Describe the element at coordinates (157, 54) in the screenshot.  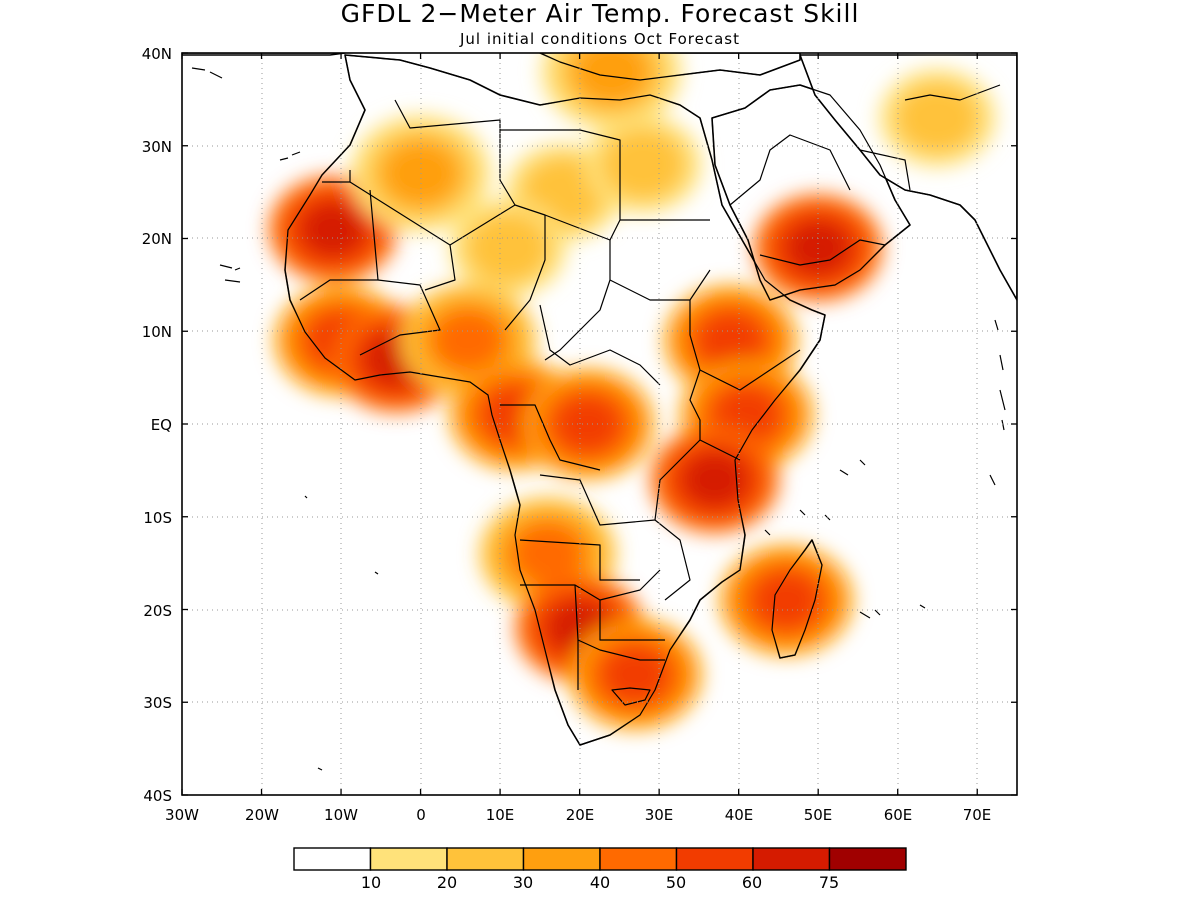
I see `y-tick-label: 40N` at that location.